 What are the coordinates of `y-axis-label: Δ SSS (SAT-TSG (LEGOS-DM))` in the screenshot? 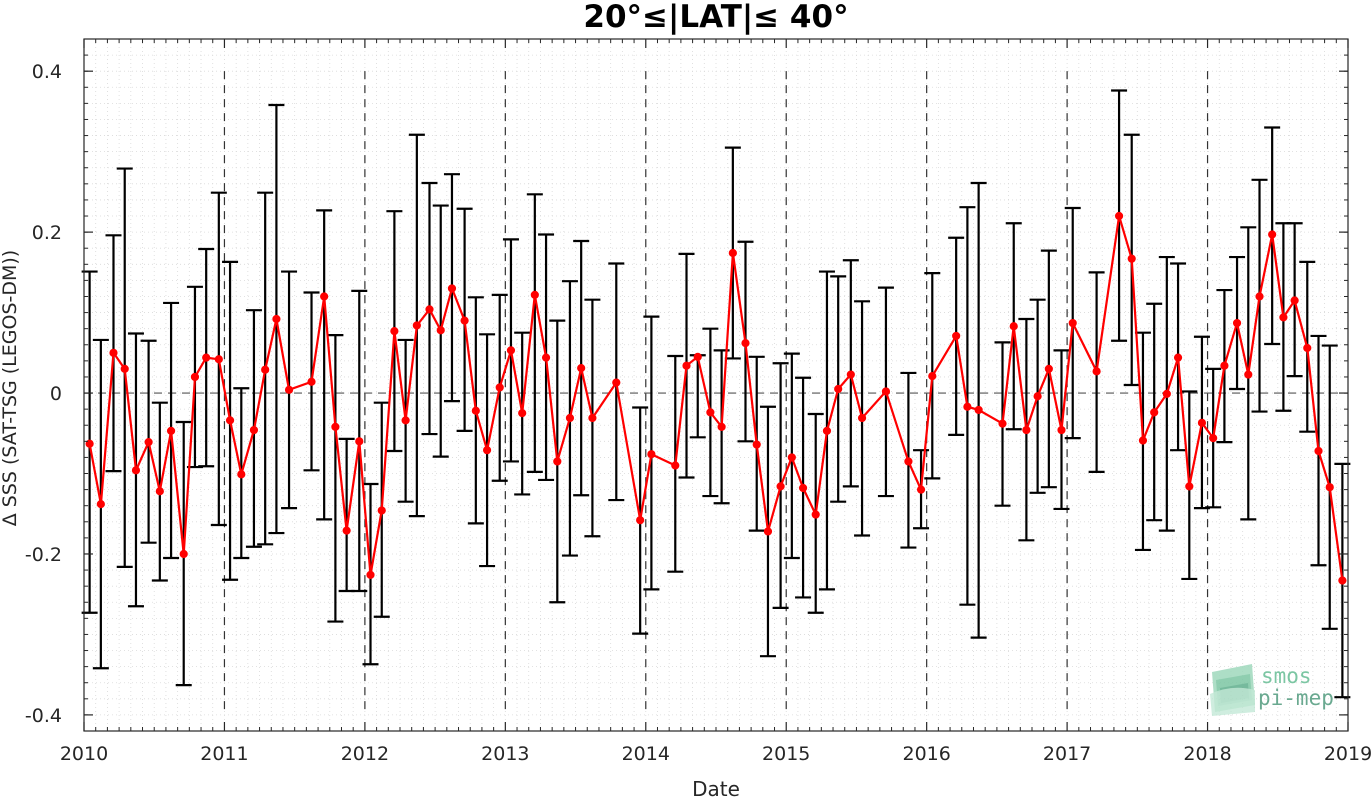 It's located at (10, 388).